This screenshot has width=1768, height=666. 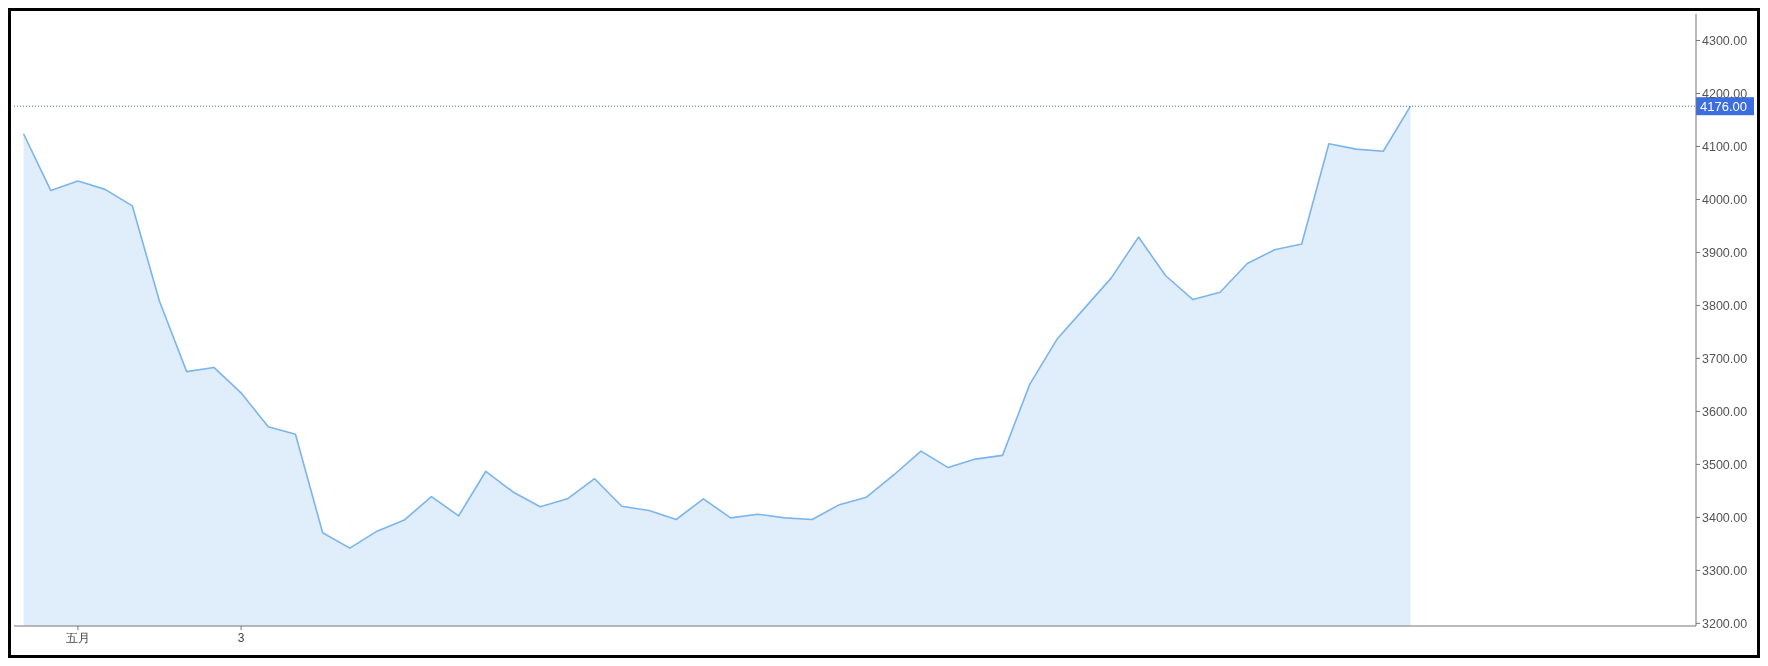 I want to click on y-tick-label: 4100.00, so click(x=1725, y=146).